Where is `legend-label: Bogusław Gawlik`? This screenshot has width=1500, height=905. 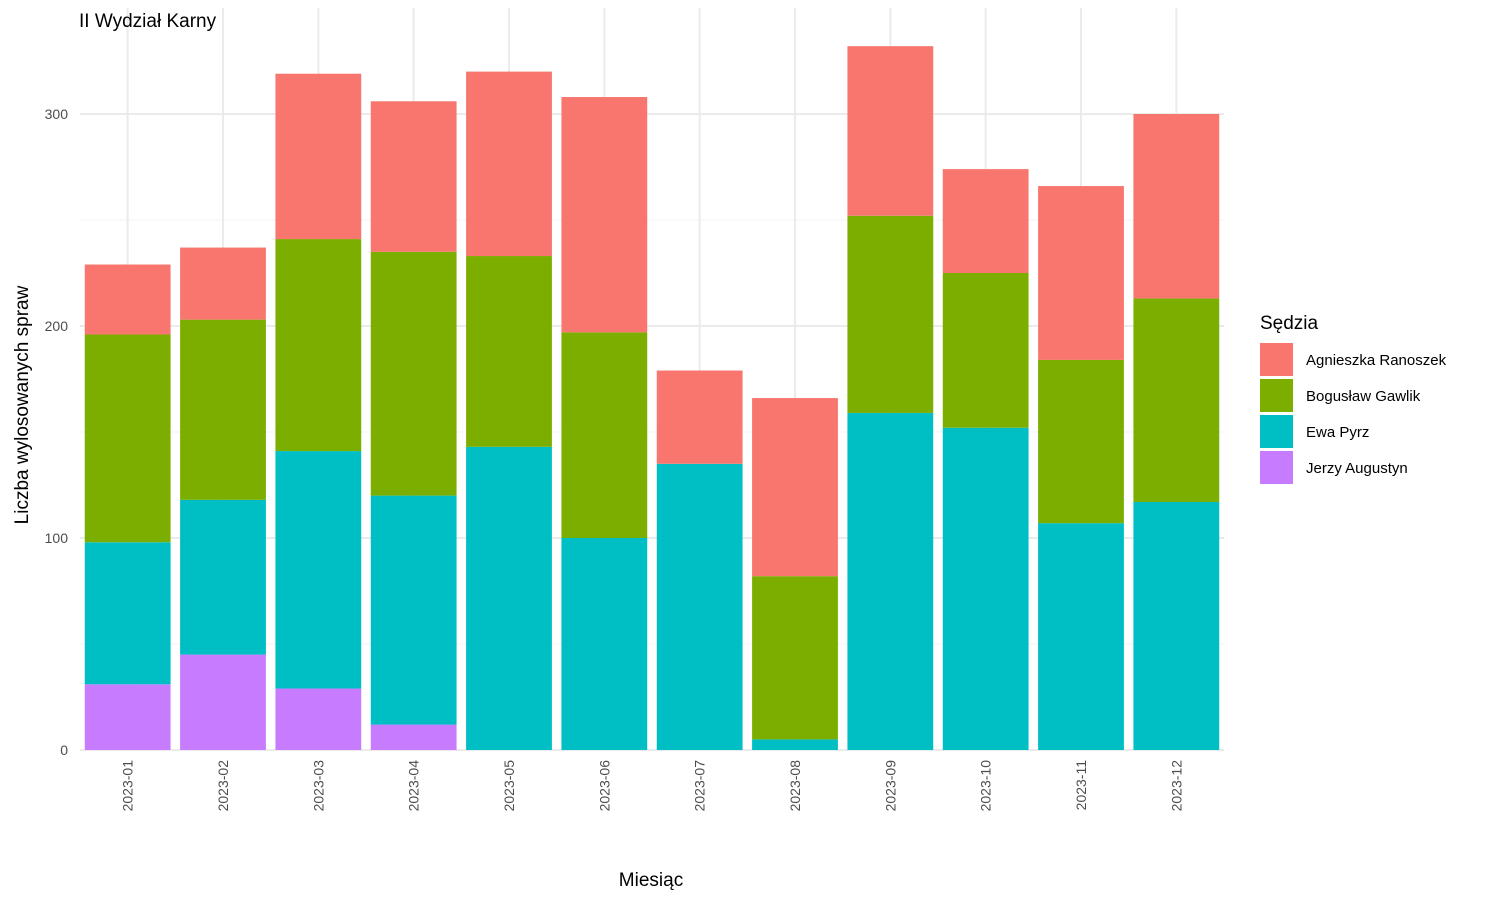
legend-label: Bogusław Gawlik is located at coordinates (1363, 396).